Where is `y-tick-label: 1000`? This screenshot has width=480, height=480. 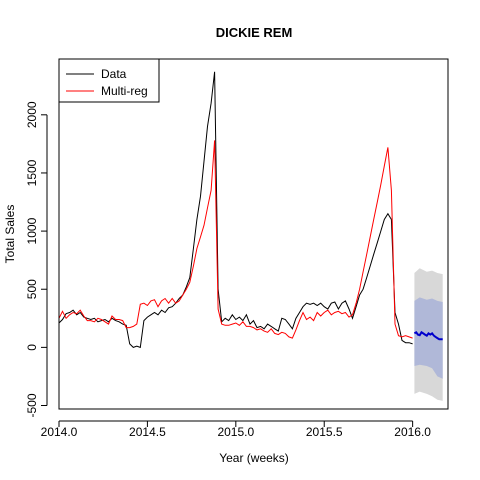 y-tick-label: 1000 is located at coordinates (32, 230).